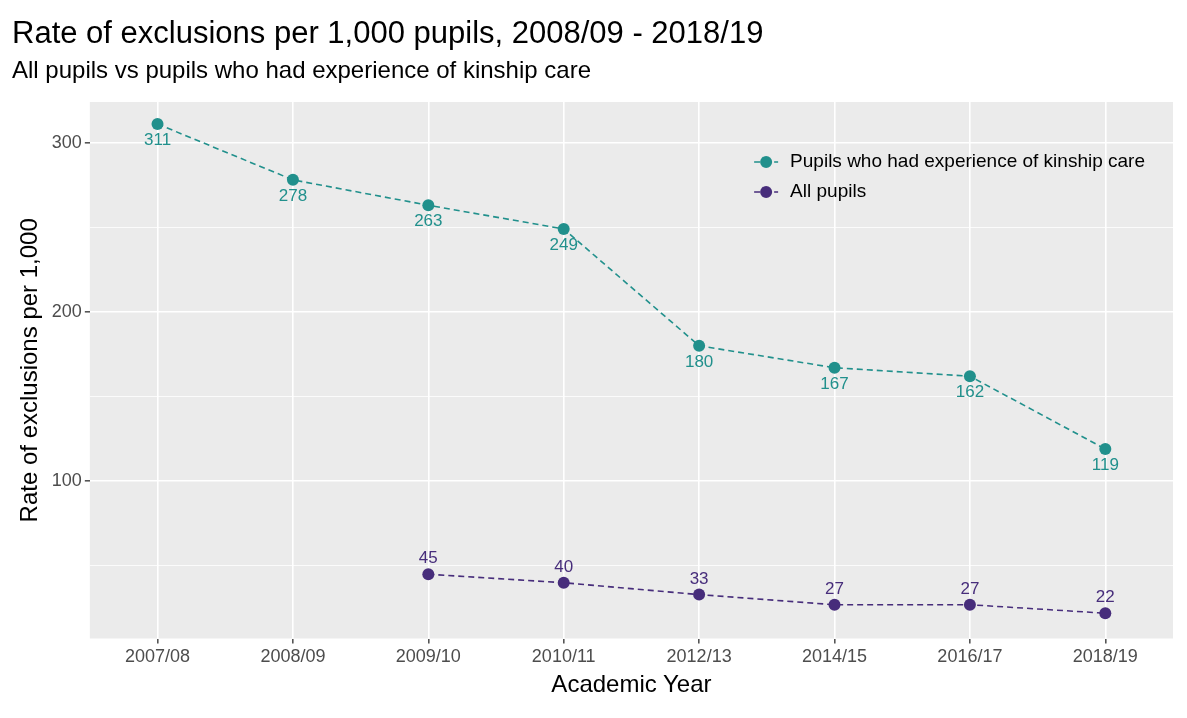 The height and width of the screenshot is (718, 1187). Describe the element at coordinates (834, 383) in the screenshot. I see `data-label: 167` at that location.